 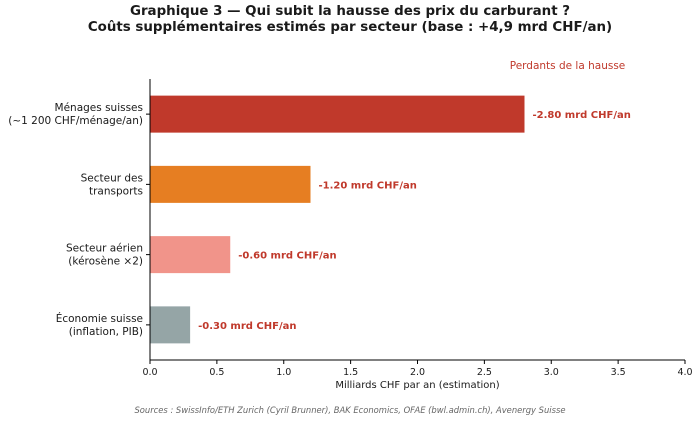 I want to click on value-label-2: -0.60 mrd CHF/an, so click(x=287, y=256).